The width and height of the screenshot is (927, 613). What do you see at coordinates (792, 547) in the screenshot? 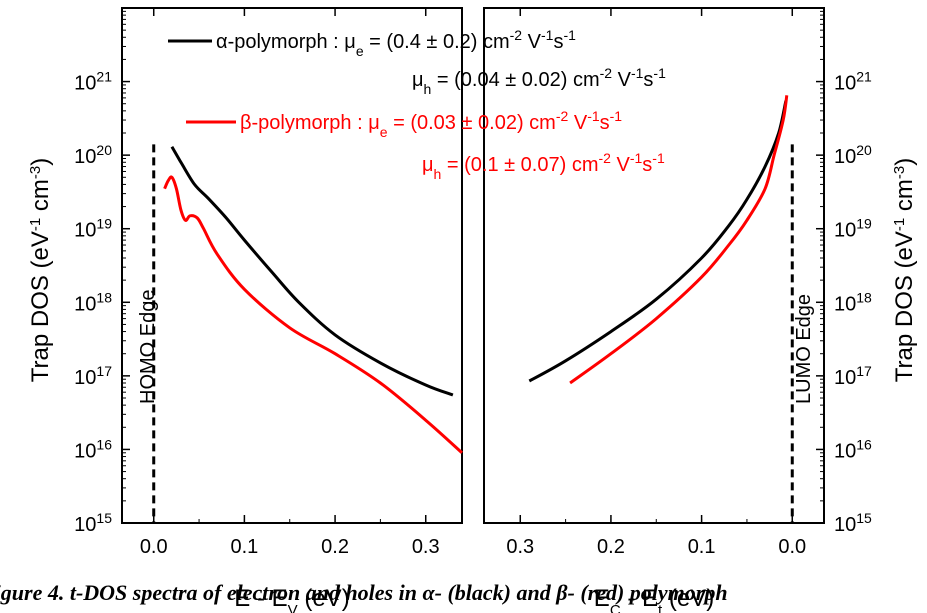
I see `x-tick-label-right-3: 0.0` at bounding box center [792, 547].